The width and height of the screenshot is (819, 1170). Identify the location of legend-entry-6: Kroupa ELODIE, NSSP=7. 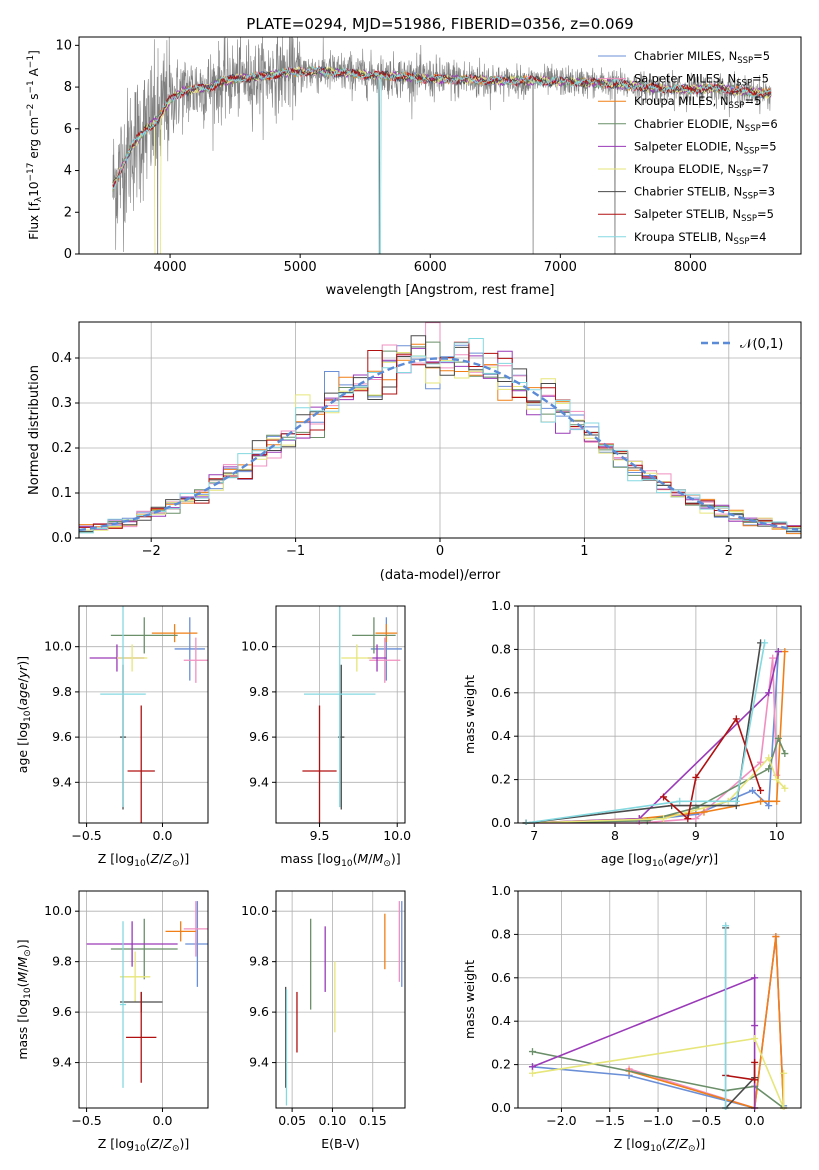
(701, 170).